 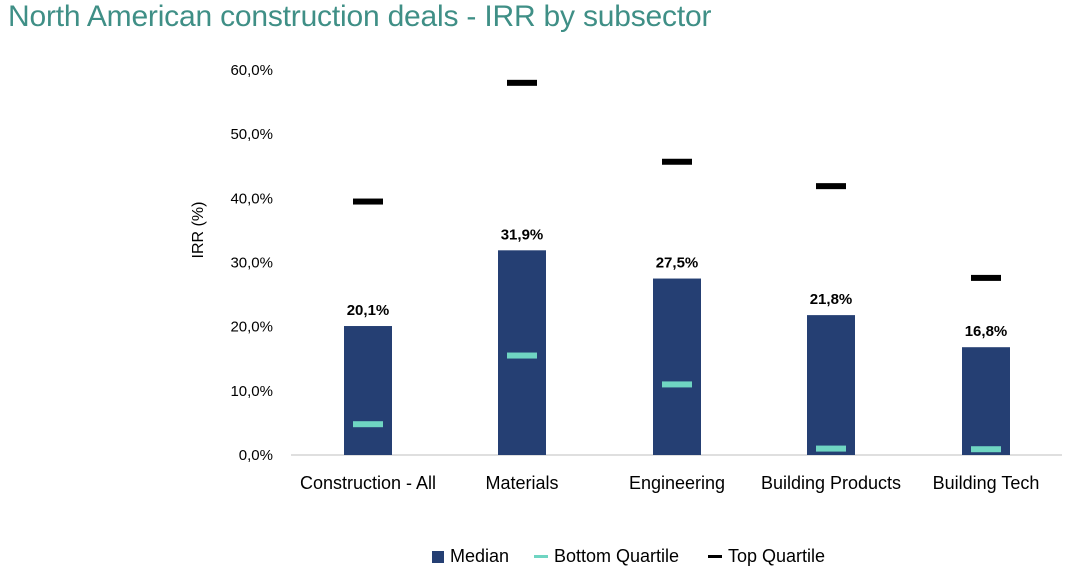 I want to click on y-tick-label: 10,0%, so click(x=251, y=391).